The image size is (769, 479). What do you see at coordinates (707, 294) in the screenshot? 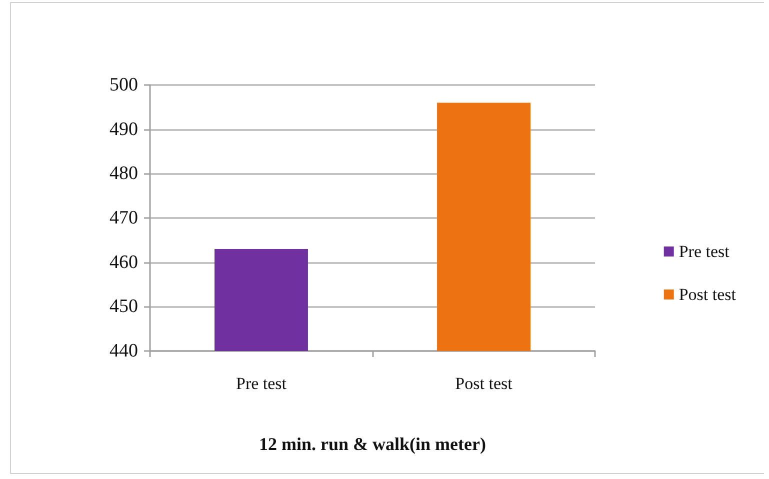
I see `legend-label: Post test` at bounding box center [707, 294].